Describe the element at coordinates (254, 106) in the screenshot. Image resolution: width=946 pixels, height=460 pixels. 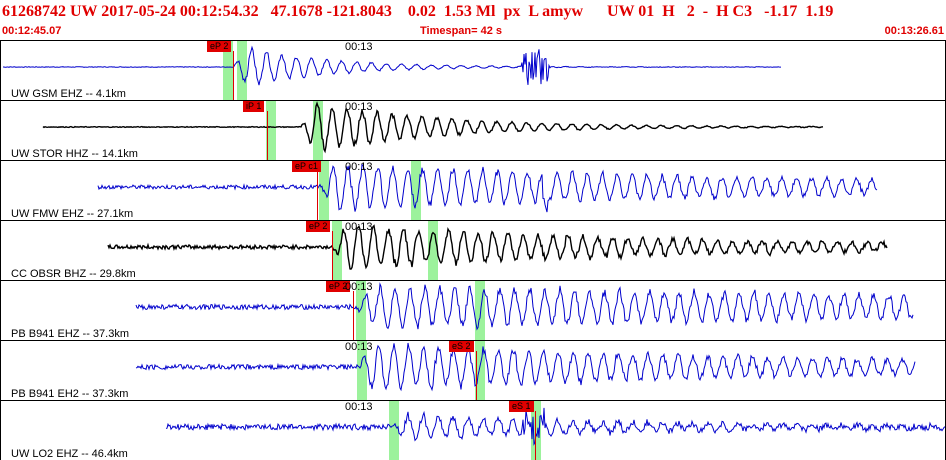
I see `phase-pick: iP 1` at that location.